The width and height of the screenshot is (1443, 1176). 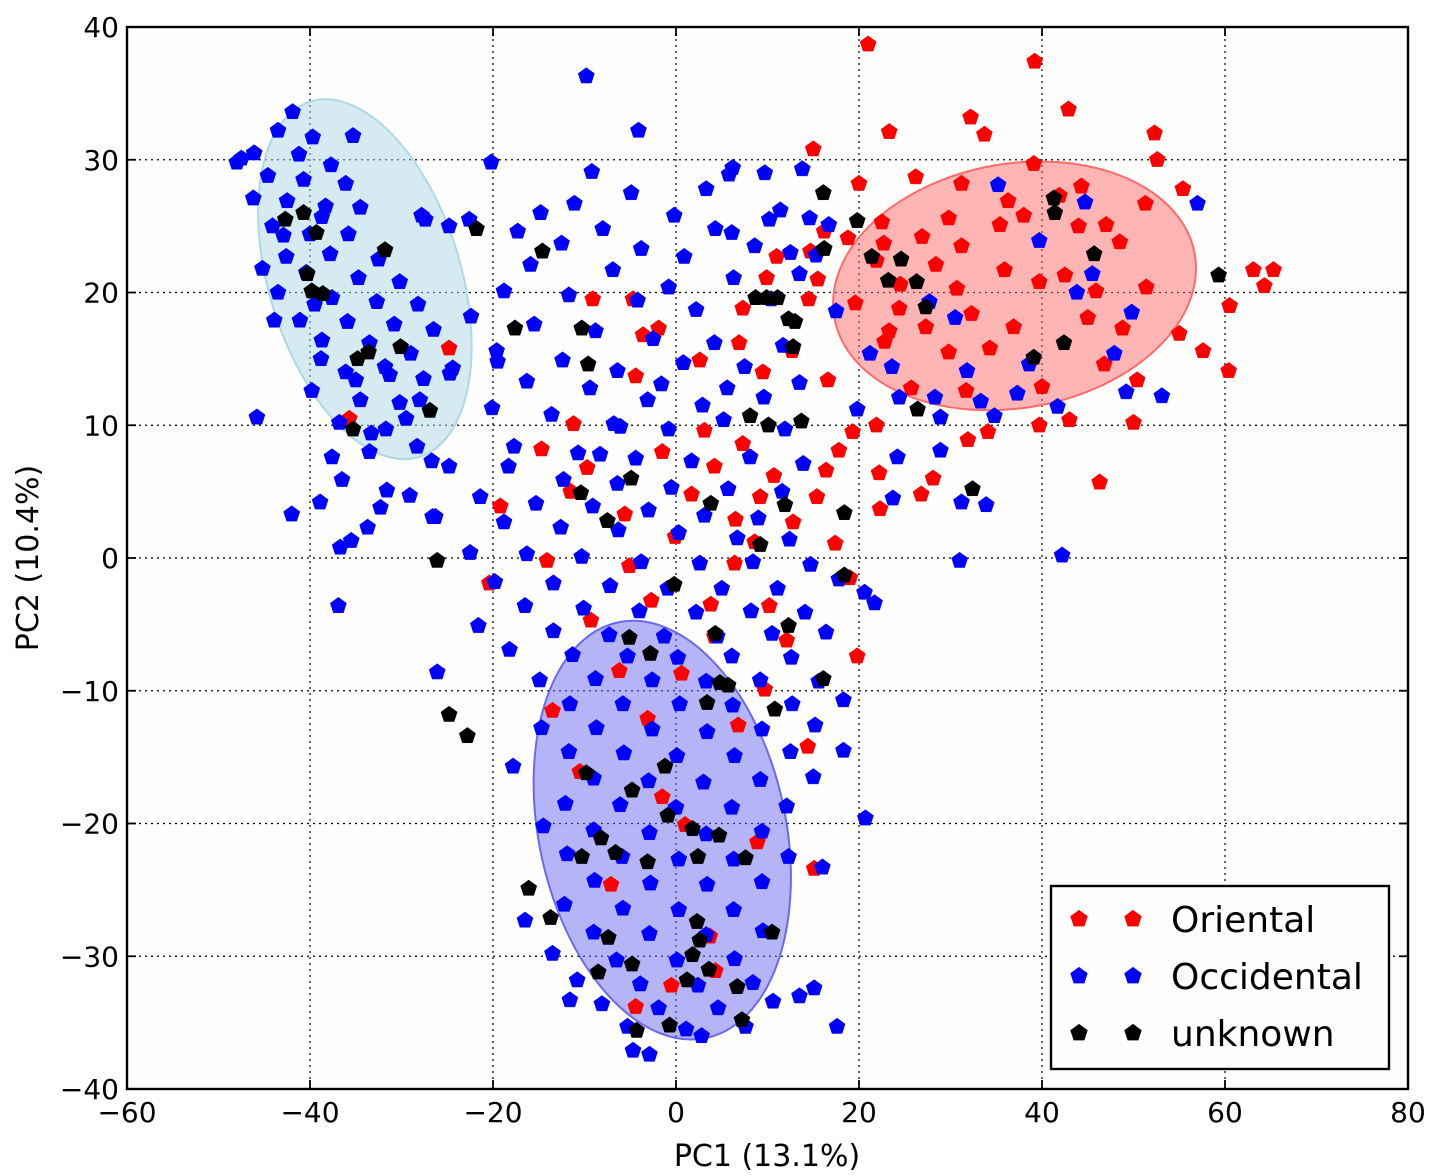 I want to click on y-tick-label-5: 10, so click(x=101, y=425).